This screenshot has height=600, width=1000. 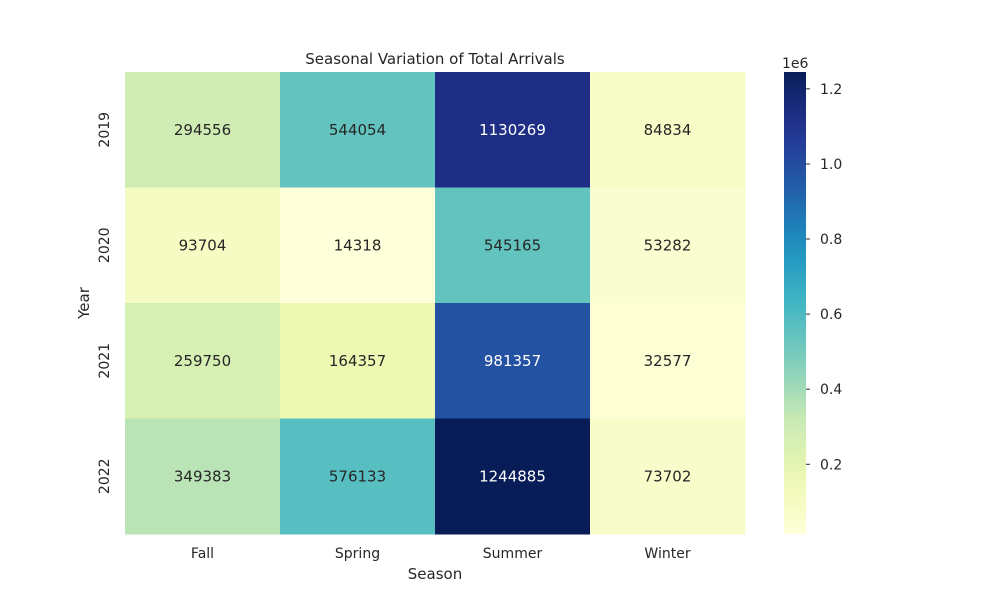 I want to click on cell-value-label: 294556, so click(x=202, y=130).